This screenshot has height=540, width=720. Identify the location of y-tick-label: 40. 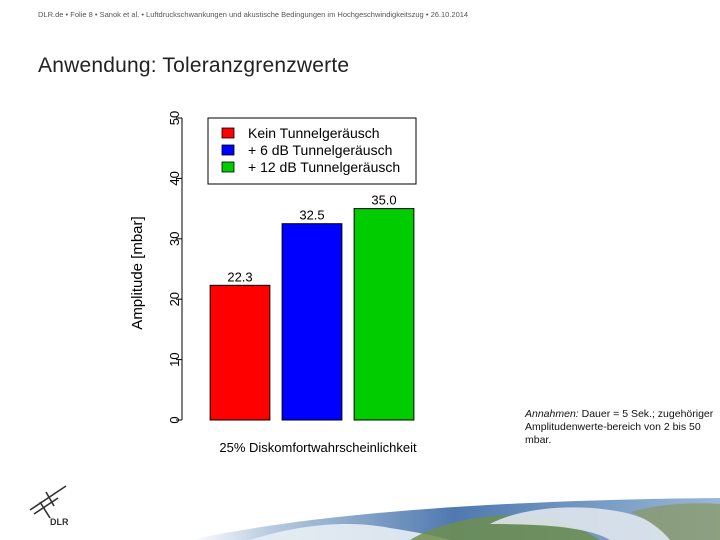
(174, 178).